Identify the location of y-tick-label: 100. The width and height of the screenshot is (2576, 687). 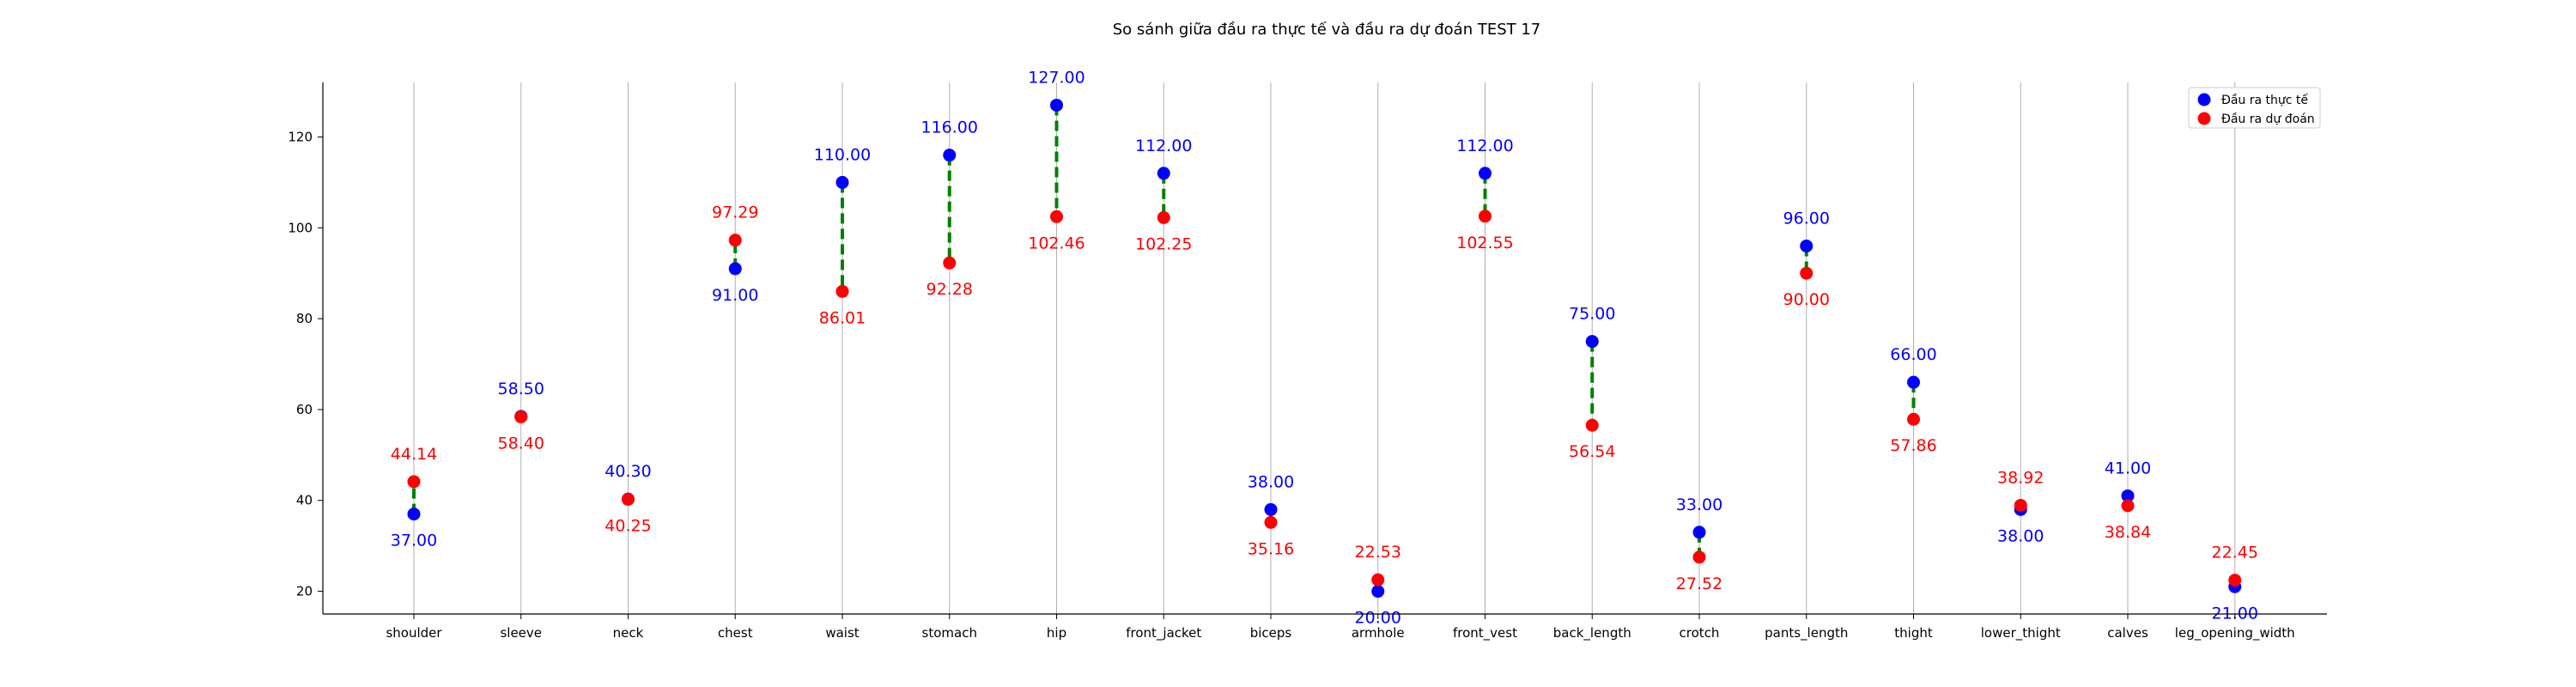
(301, 227).